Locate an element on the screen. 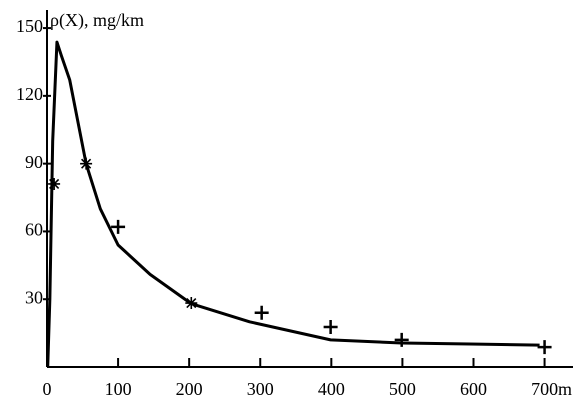  x-tick-label: 200 is located at coordinates (189, 389).